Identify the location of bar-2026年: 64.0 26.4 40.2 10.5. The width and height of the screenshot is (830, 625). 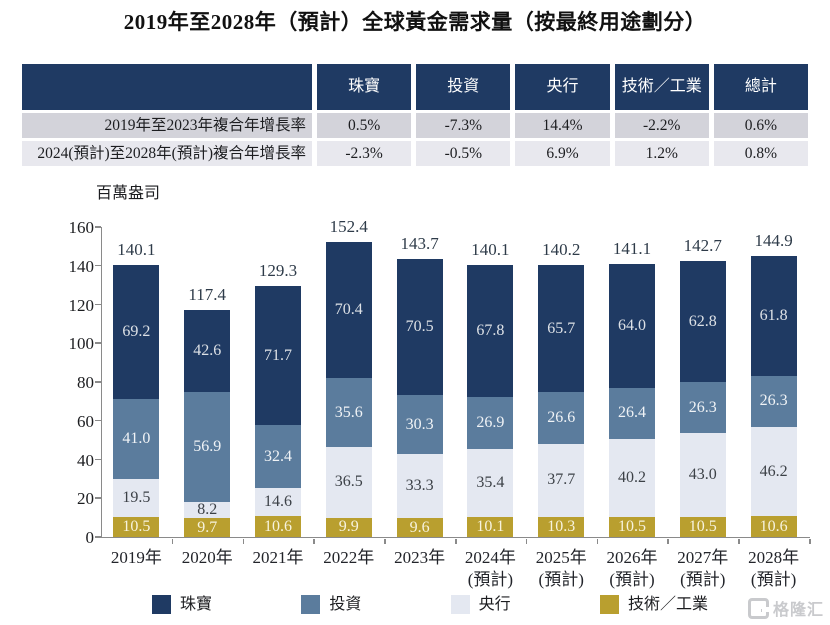
(632, 400).